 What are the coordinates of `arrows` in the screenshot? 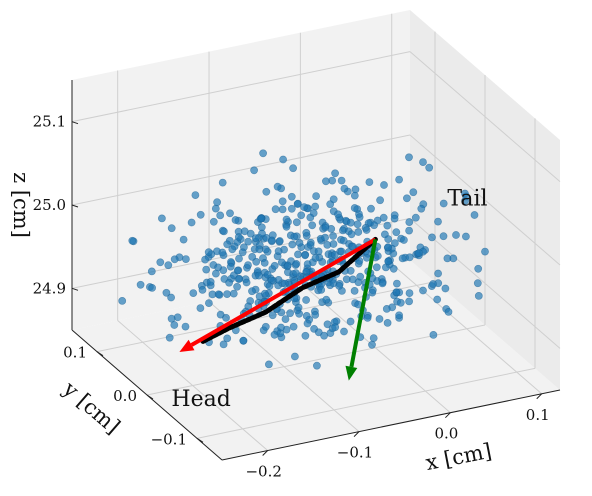 It's located at (278, 309).